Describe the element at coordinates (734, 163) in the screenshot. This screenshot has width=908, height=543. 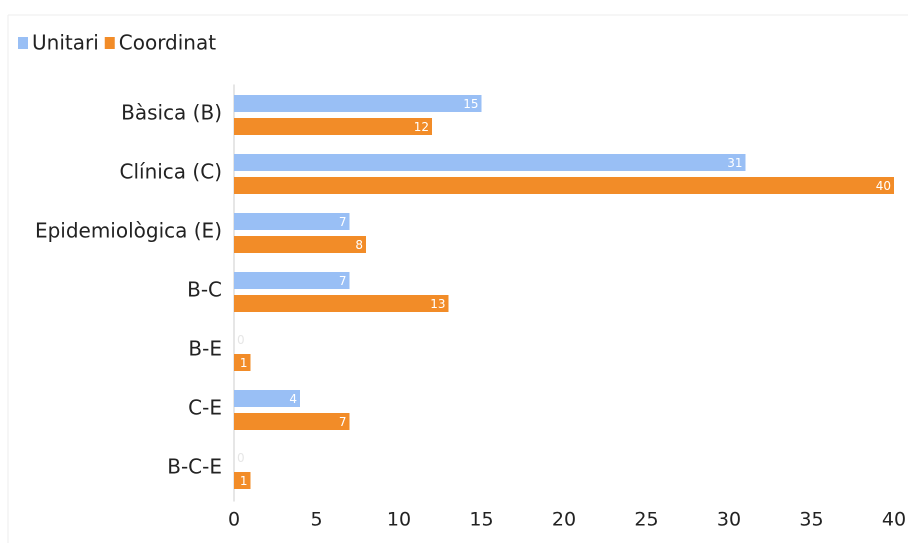
I see `data-label: 31` at that location.